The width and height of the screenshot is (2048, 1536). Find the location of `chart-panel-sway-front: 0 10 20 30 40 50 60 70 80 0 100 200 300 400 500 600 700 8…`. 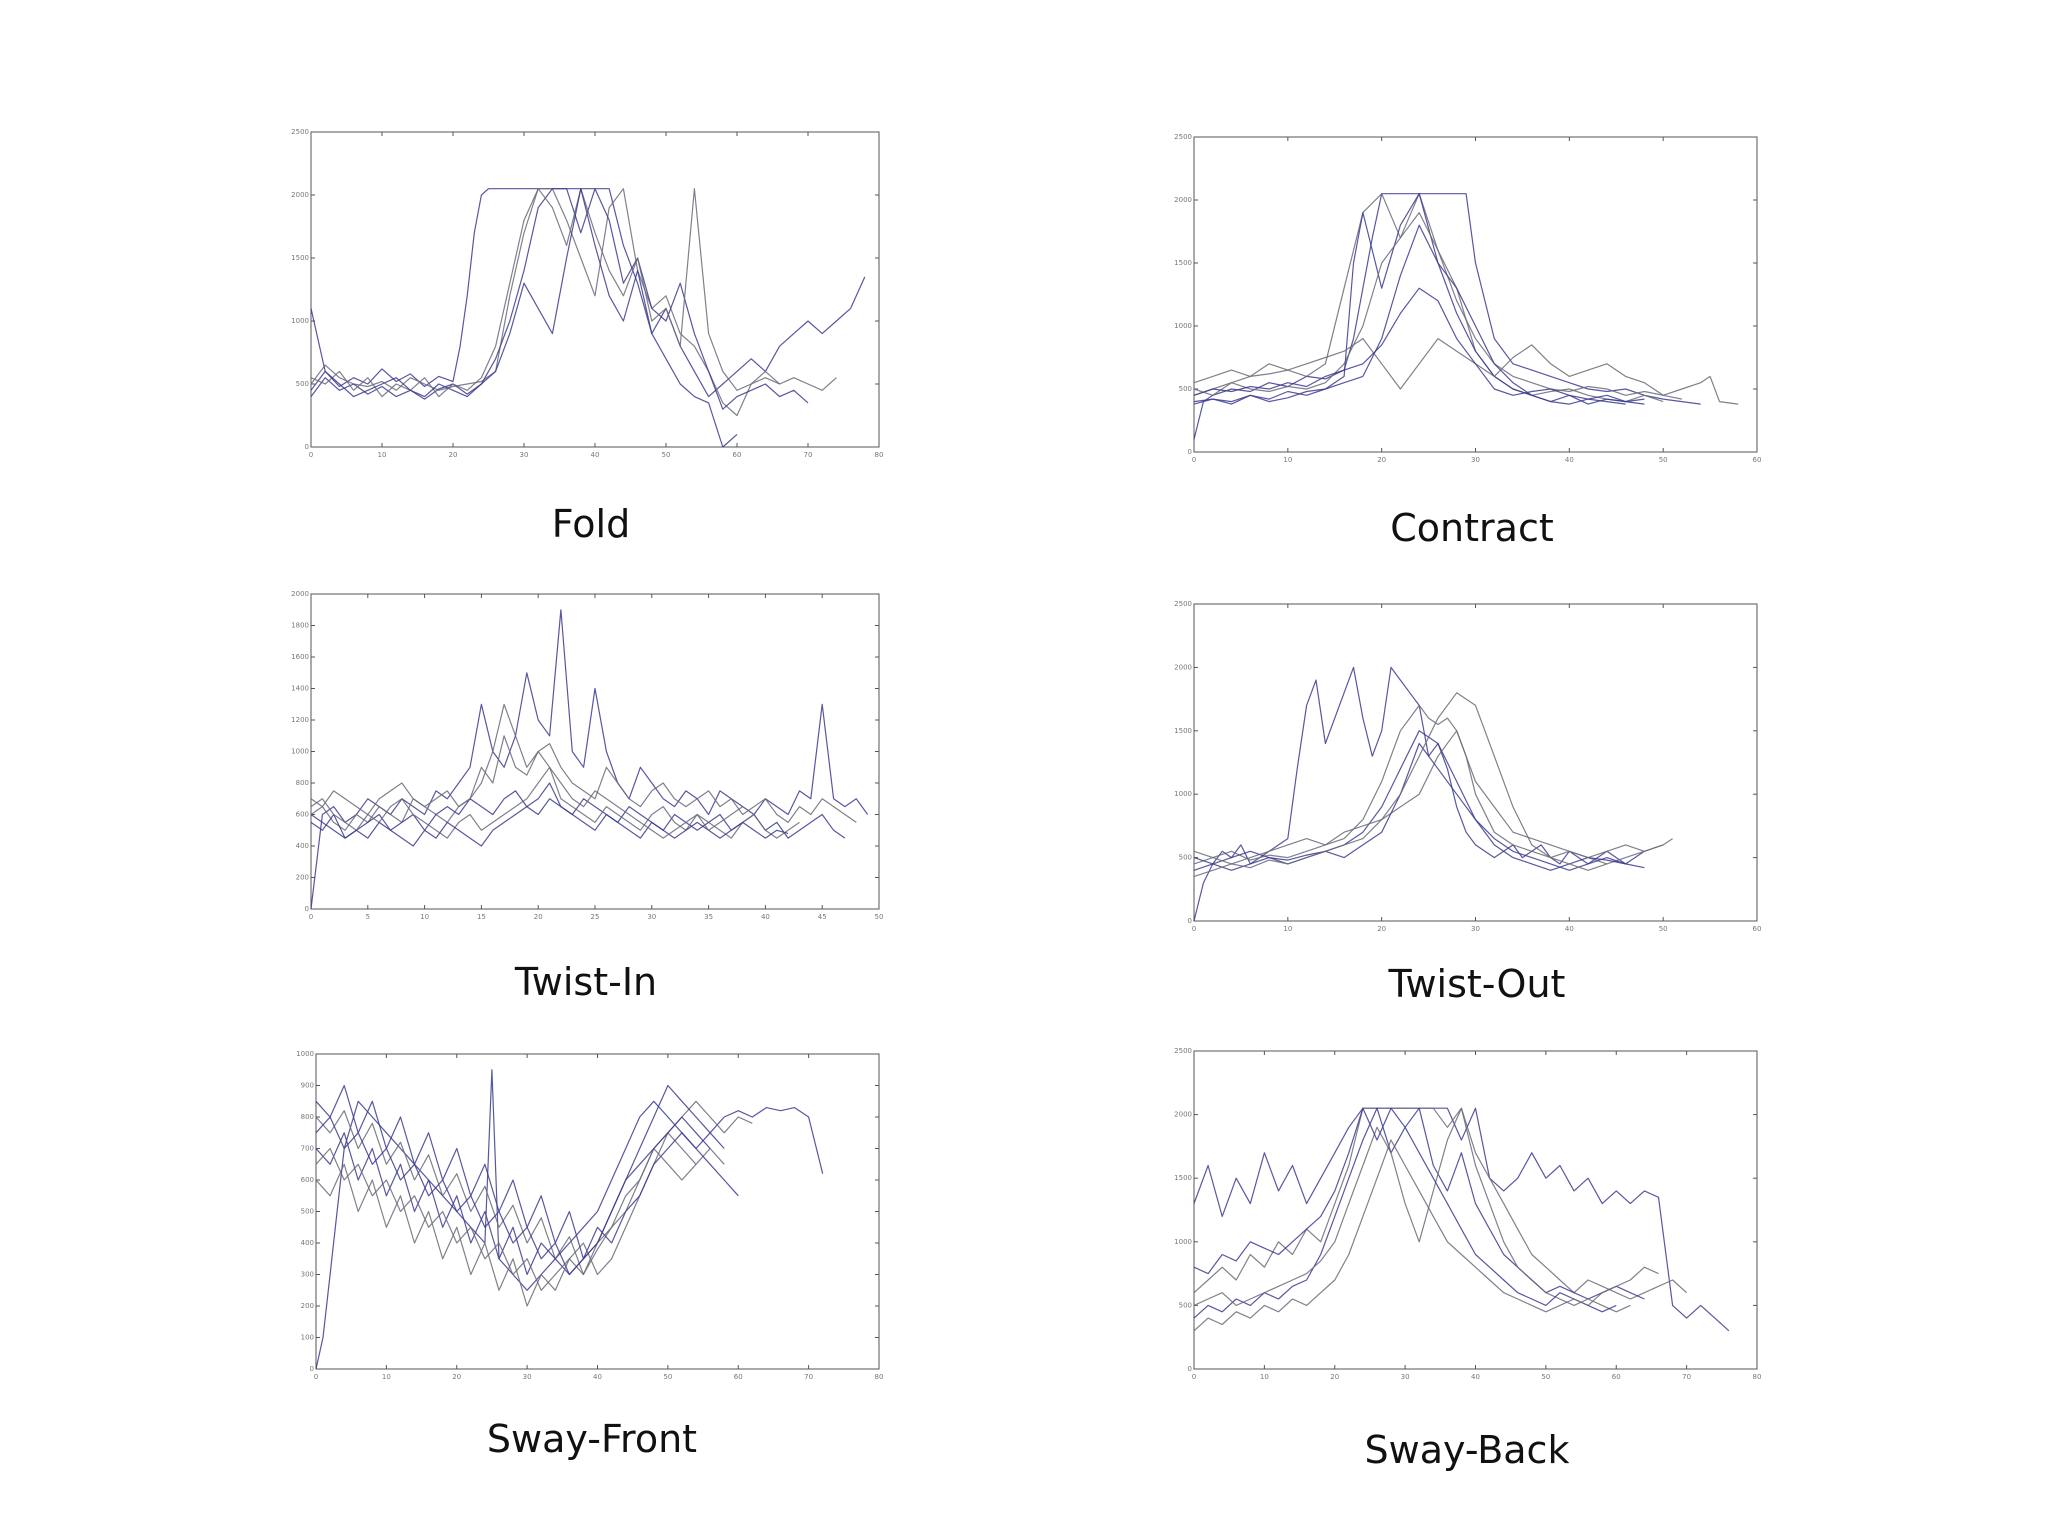

chart-panel-sway-front: 0 10 20 30 40 50 60 70 80 0 100 200 300 400 500 600 700 8… is located at coordinates (590, 1217).